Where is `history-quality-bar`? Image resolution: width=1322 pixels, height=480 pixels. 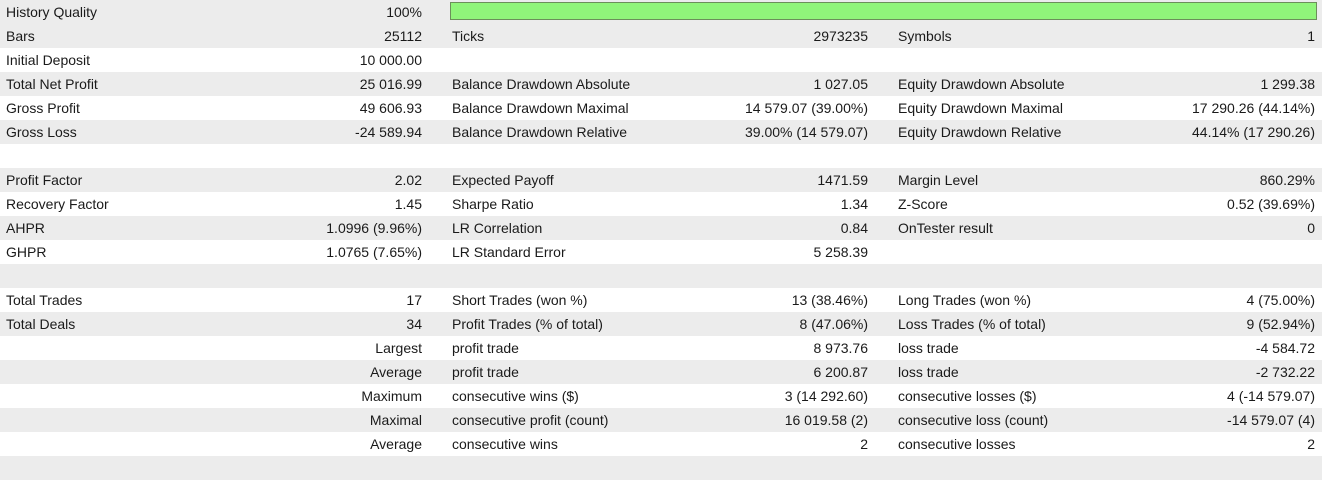 history-quality-bar is located at coordinates (883, 11).